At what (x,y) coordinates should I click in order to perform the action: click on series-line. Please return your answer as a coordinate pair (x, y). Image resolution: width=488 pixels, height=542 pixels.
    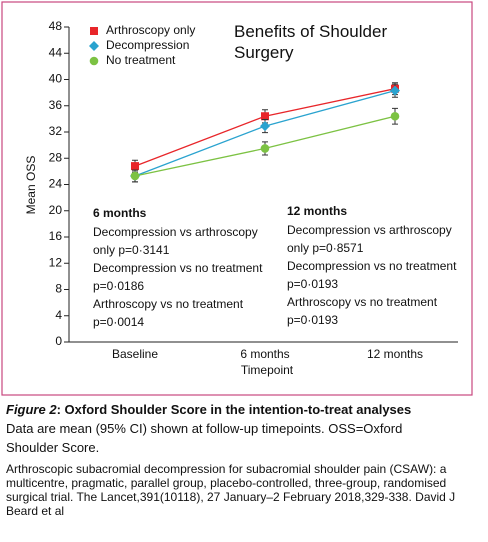
    Looking at the image, I should click on (265, 133).